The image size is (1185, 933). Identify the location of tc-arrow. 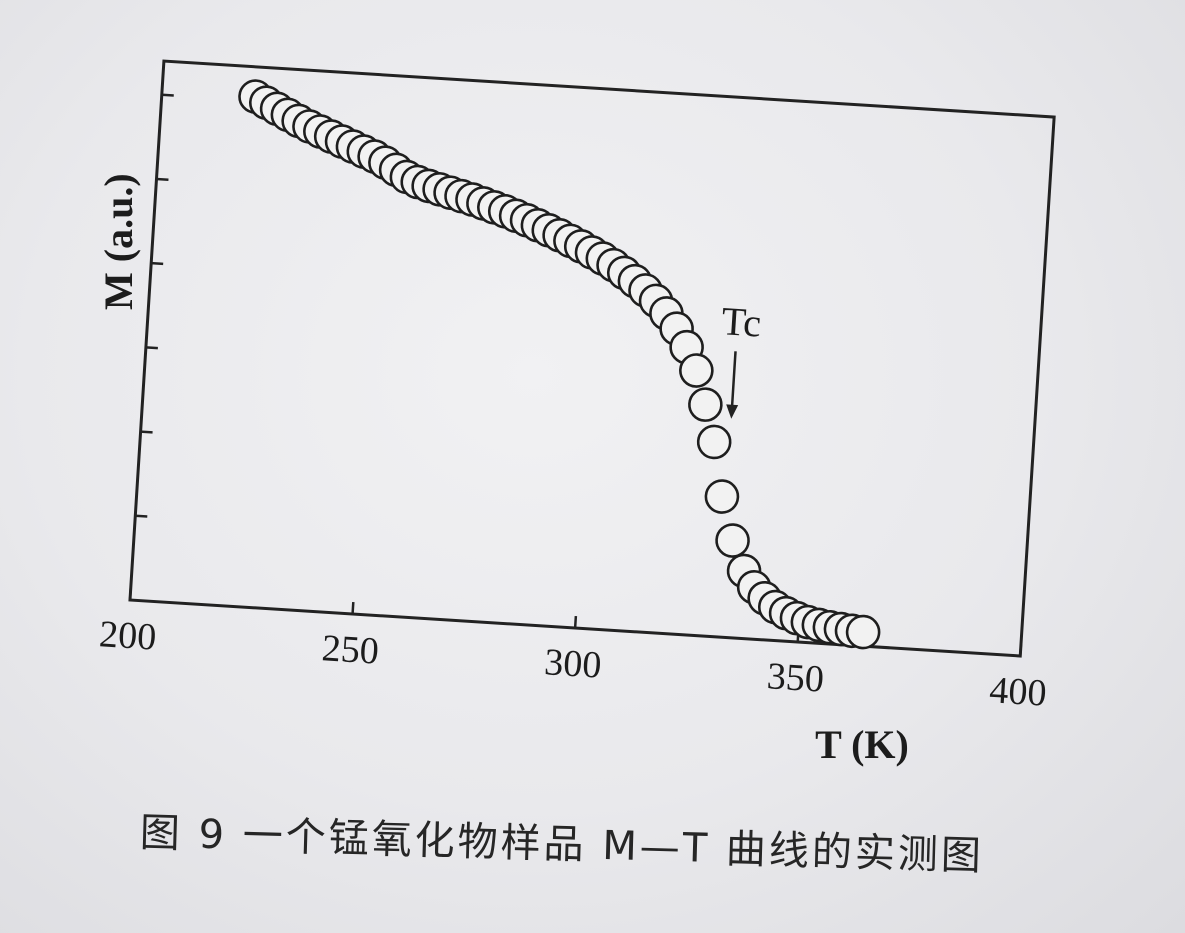
(733, 380).